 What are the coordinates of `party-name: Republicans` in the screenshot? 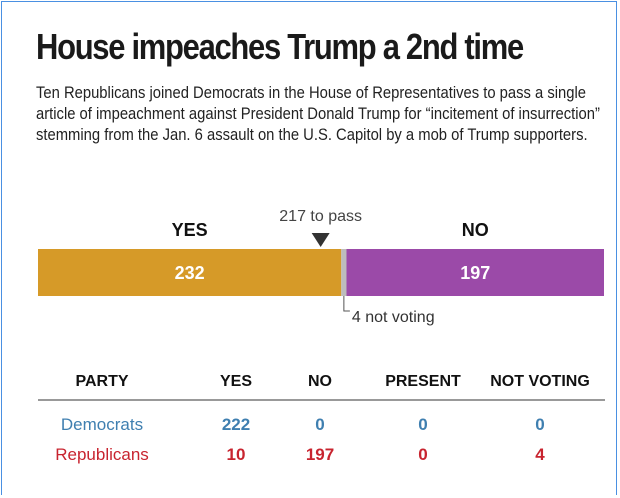 It's located at (102, 454).